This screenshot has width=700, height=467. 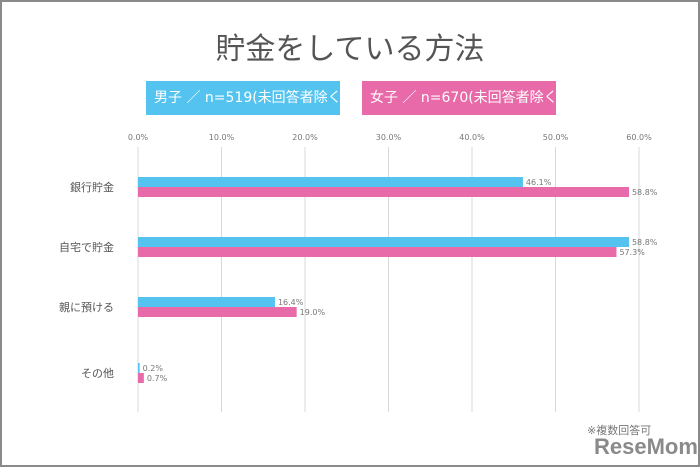 I want to click on x-tick-label: 40.0%, so click(x=472, y=137).